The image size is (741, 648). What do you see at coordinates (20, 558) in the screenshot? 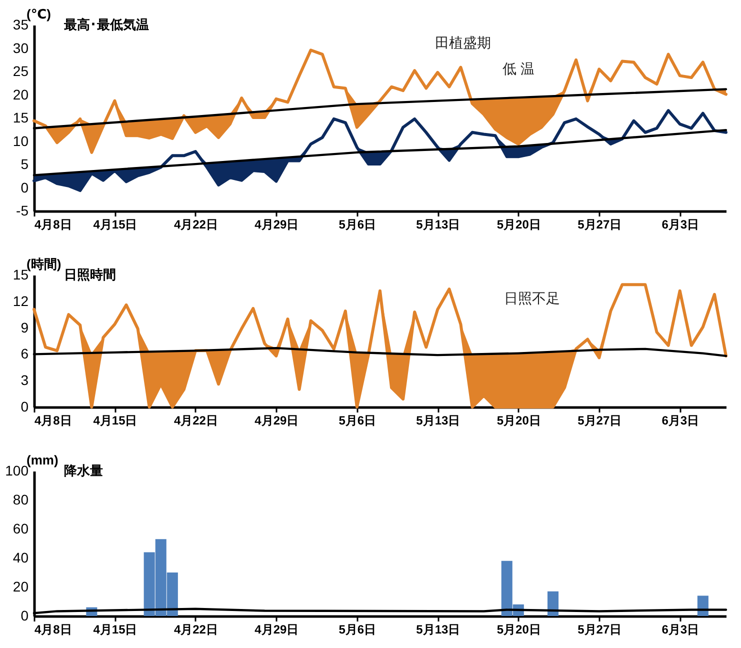
I see `y-tick-label: 40` at bounding box center [20, 558].